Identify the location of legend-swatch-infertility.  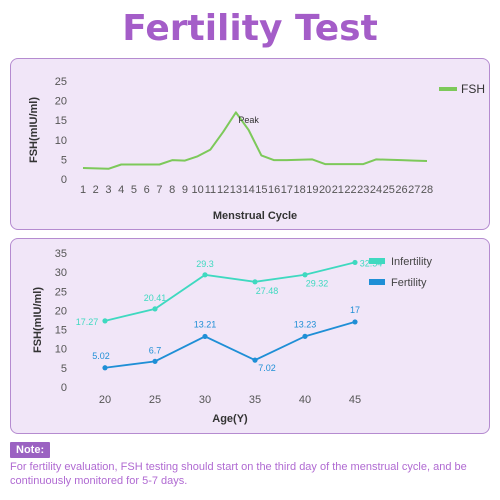
(377, 261).